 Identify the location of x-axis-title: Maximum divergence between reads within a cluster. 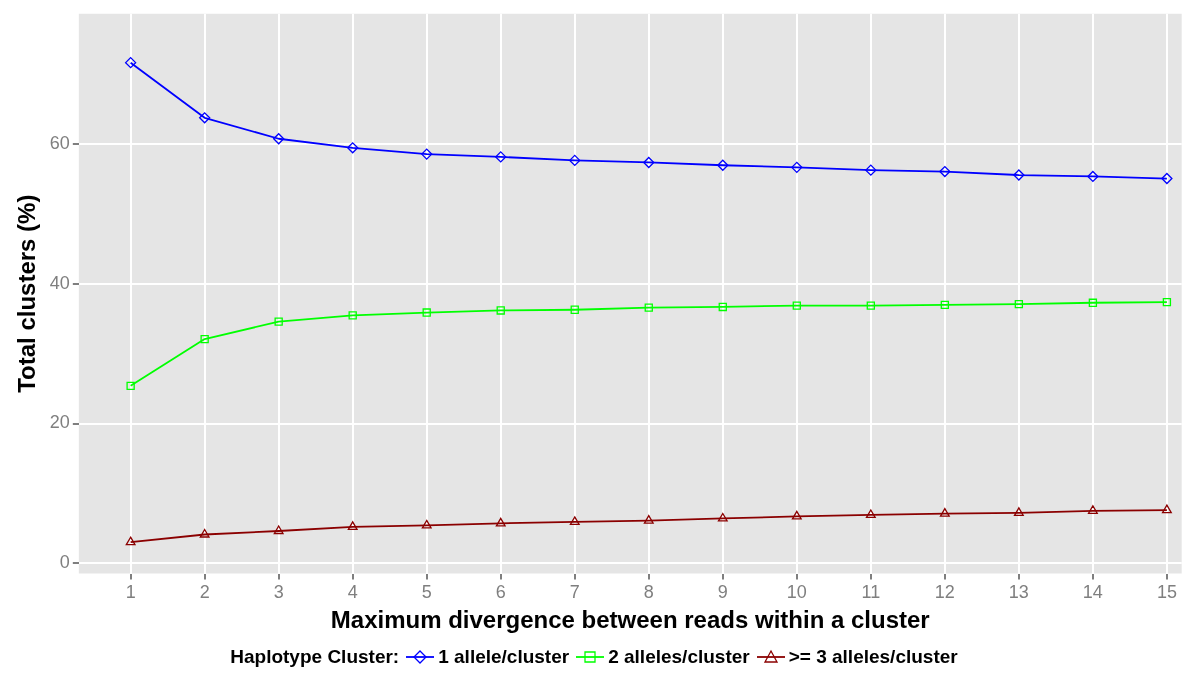
(630, 620).